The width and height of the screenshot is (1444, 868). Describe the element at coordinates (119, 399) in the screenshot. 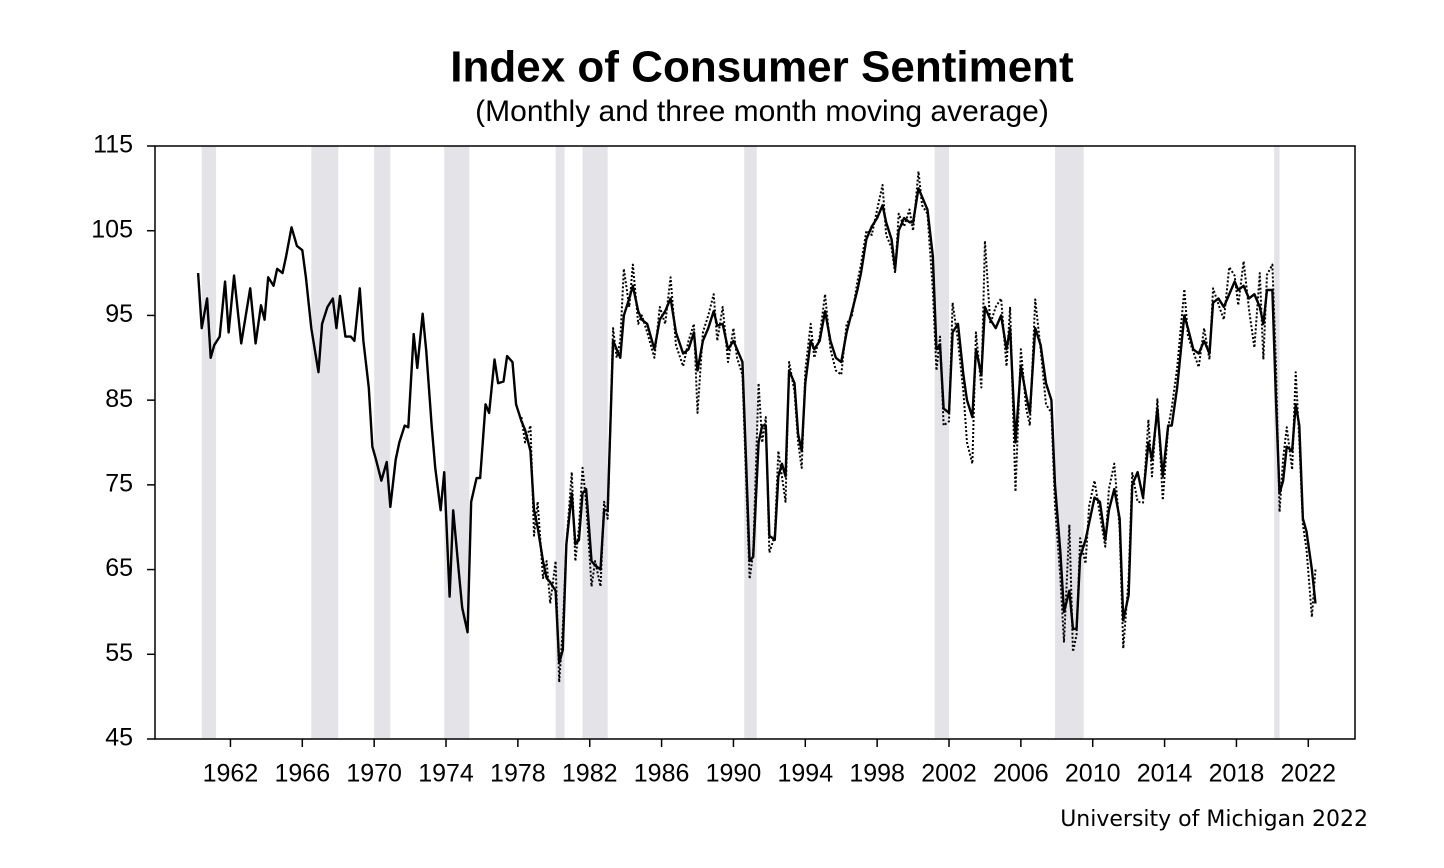

I see `y-tick-label: 85` at that location.